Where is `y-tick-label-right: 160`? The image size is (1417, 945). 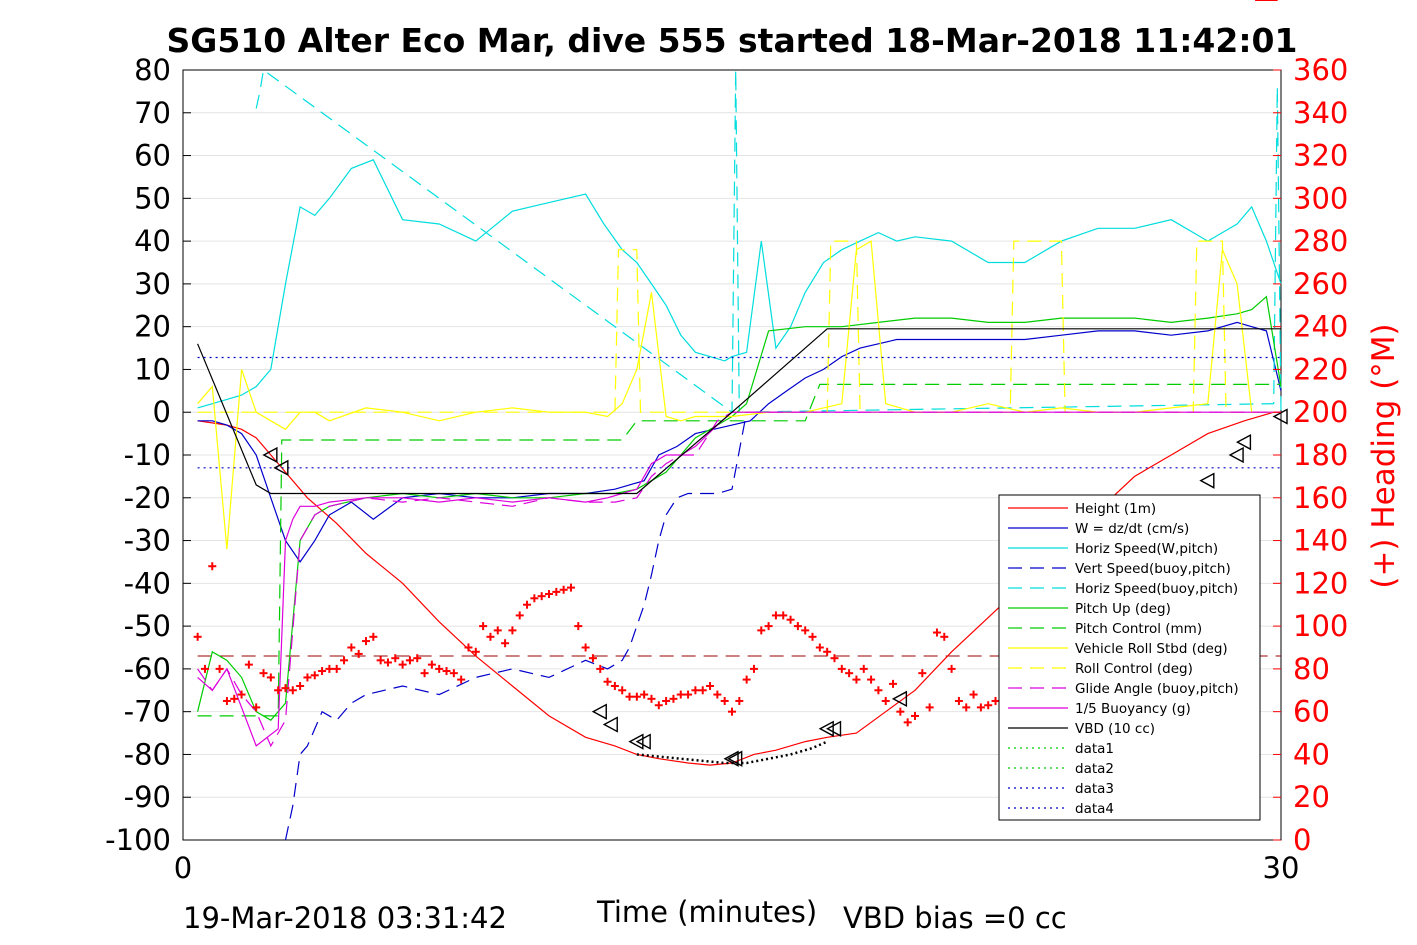 y-tick-label-right: 160 is located at coordinates (1320, 498).